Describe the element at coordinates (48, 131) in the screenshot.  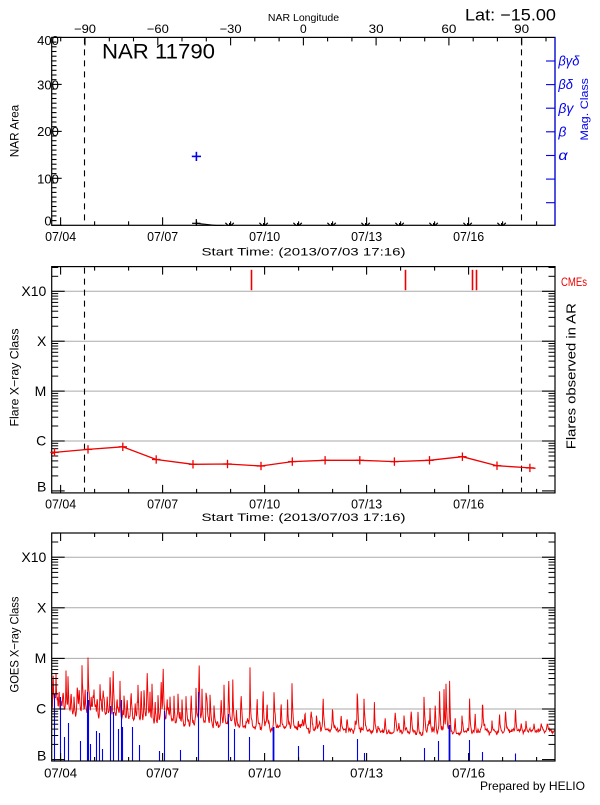
I see `svg-text: 200` at that location.